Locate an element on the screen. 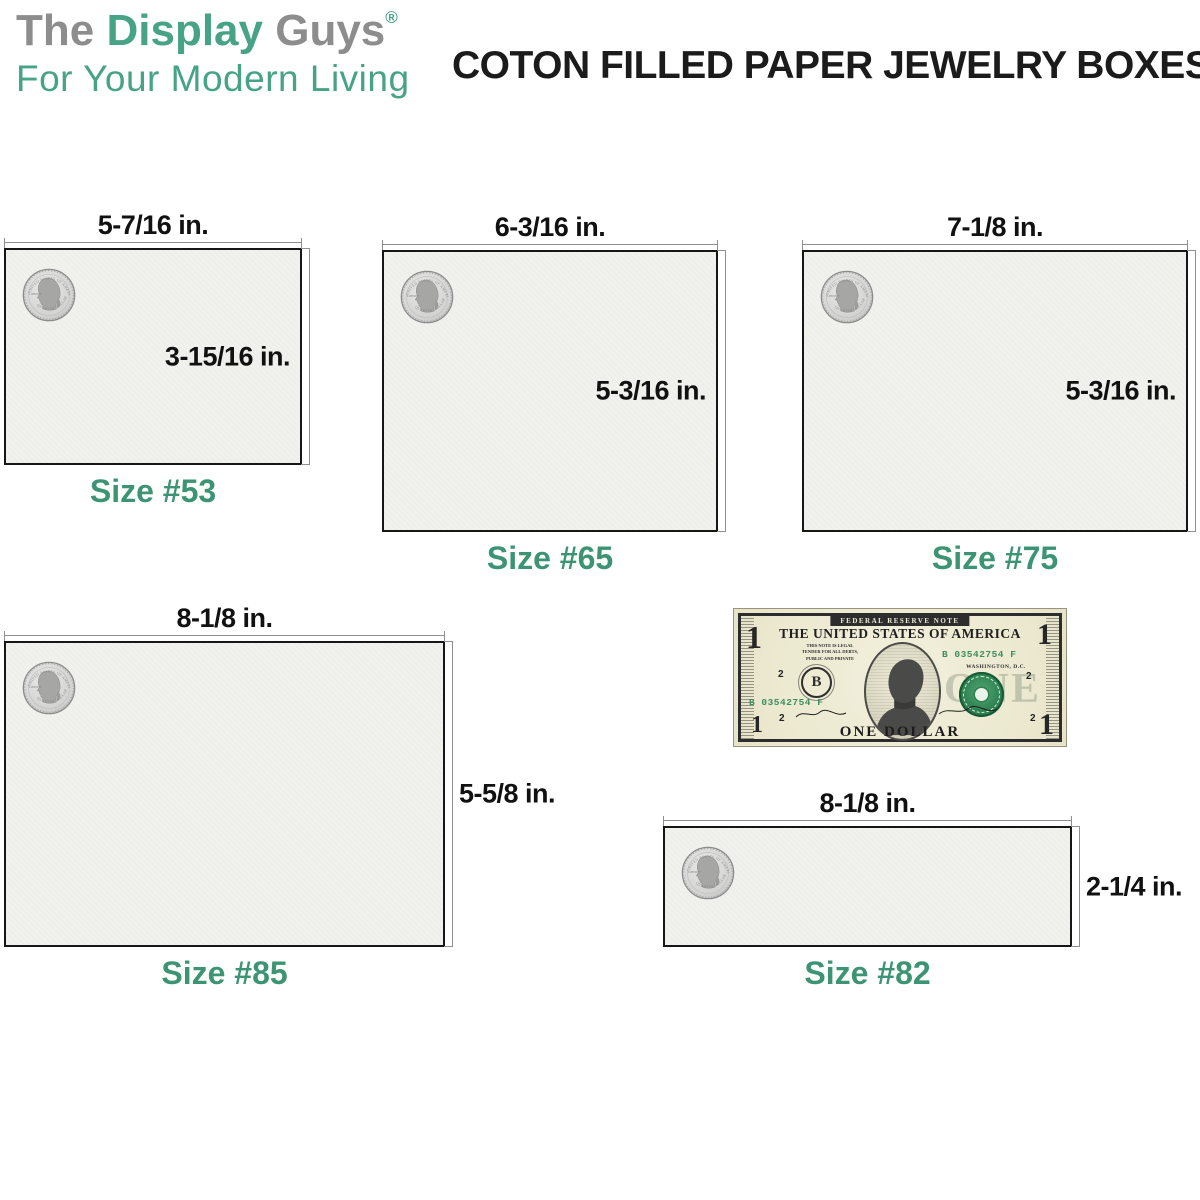 This screenshot has height=1200, width=1200. height-dimension-label: 3-15/16 in. is located at coordinates (227, 356).